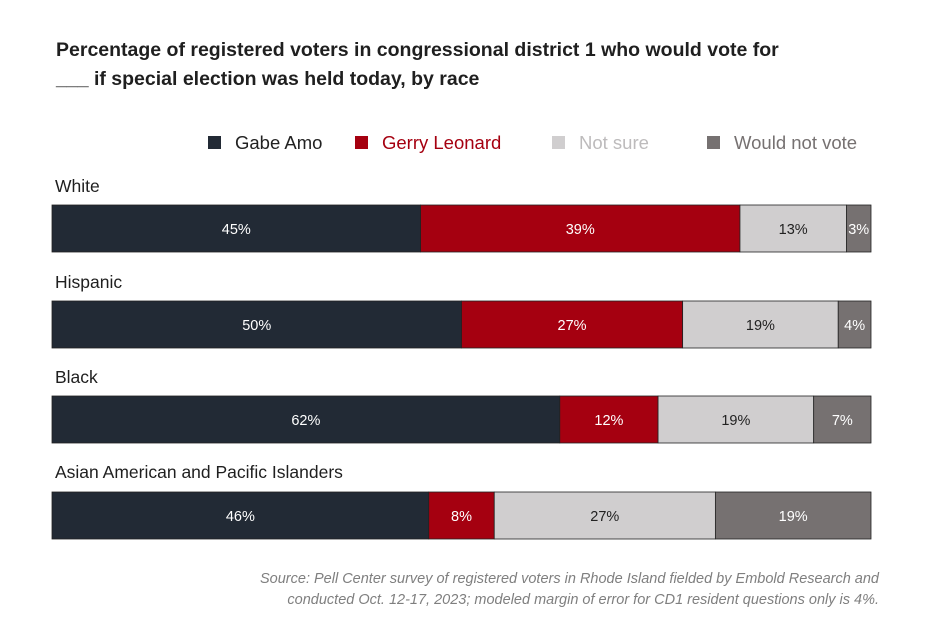 Image resolution: width=927 pixels, height=630 pixels. What do you see at coordinates (76, 377) in the screenshot?
I see `category-label: Black` at bounding box center [76, 377].